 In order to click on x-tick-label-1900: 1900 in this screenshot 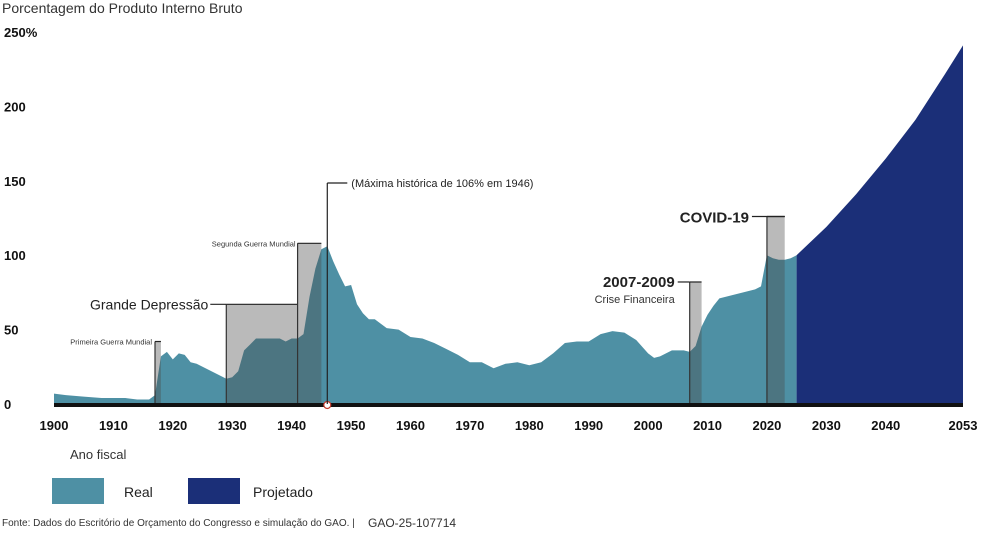, I will do `click(54, 425)`.